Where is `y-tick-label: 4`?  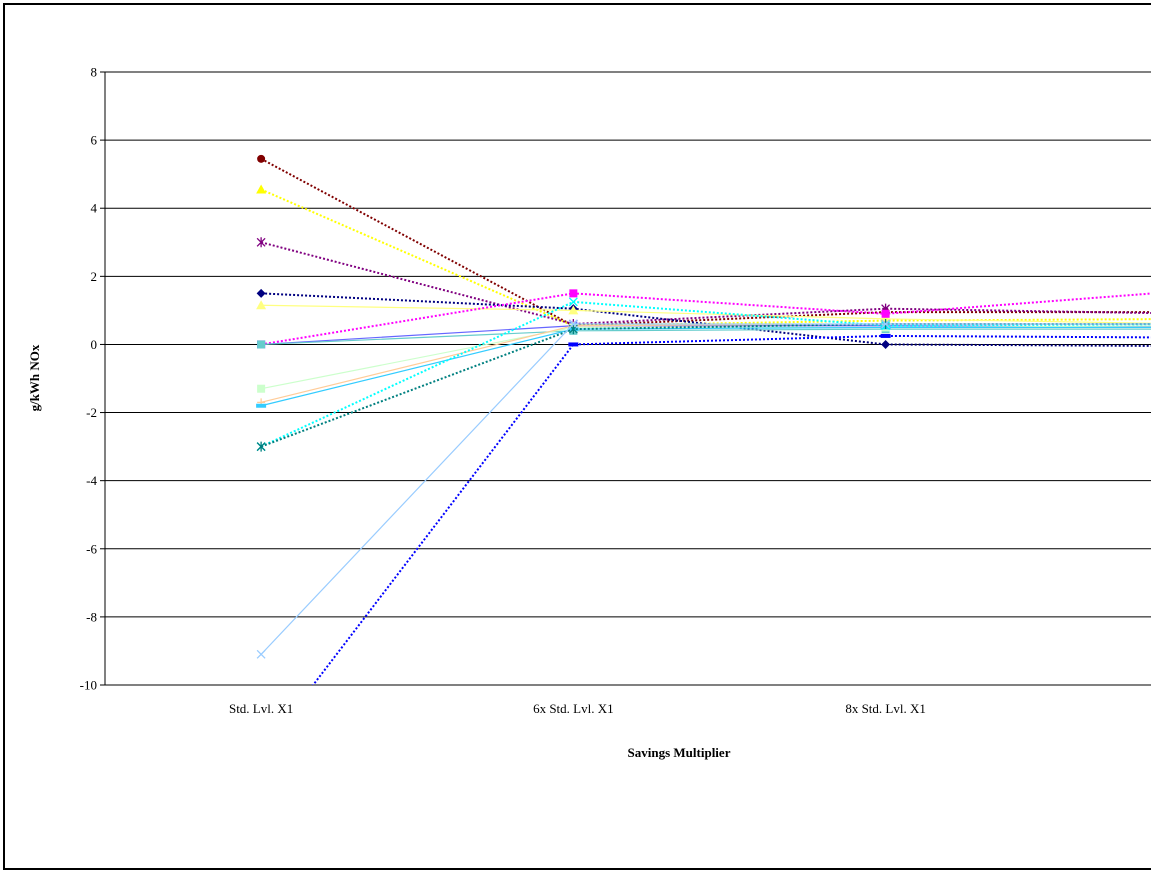
y-tick-label: 4 is located at coordinates (94, 208).